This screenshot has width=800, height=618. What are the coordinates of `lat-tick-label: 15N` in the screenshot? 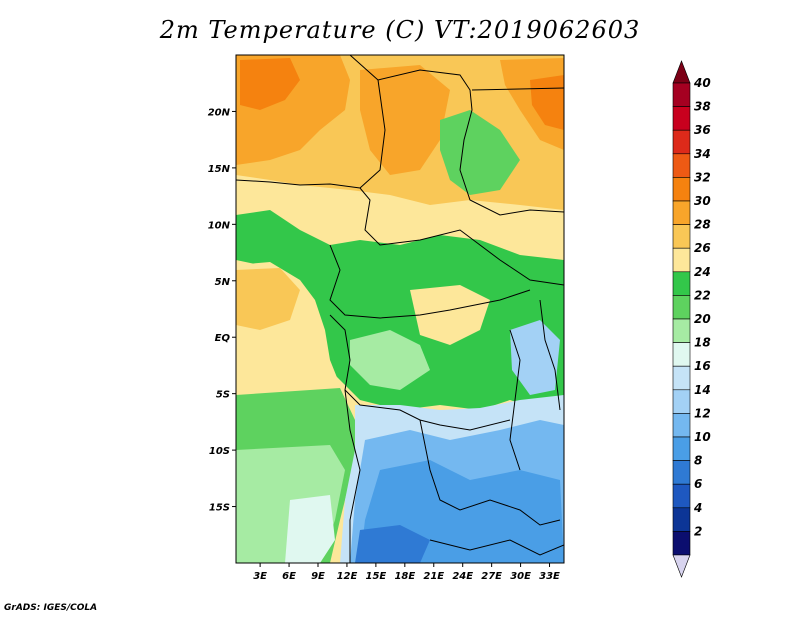 It's located at (219, 169).